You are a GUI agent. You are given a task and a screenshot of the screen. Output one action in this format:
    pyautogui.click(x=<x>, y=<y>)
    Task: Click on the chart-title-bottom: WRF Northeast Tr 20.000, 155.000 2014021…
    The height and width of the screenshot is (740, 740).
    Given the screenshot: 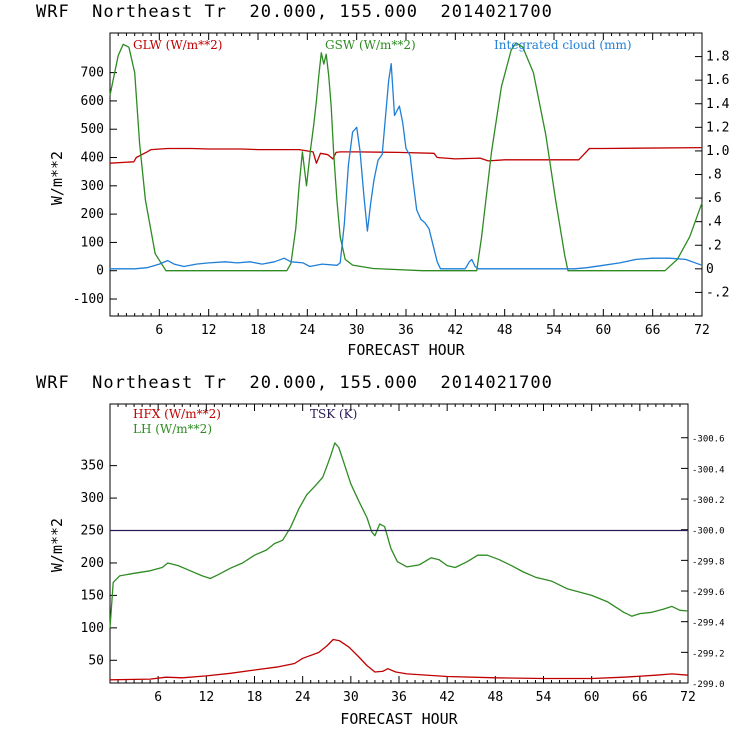 What is the action you would take?
    pyautogui.click(x=294, y=383)
    